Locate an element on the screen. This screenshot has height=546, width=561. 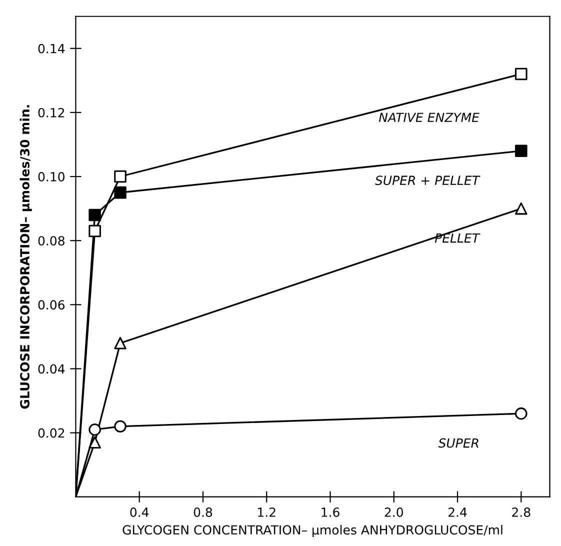
x-tick-label: 2.4 is located at coordinates (457, 512).